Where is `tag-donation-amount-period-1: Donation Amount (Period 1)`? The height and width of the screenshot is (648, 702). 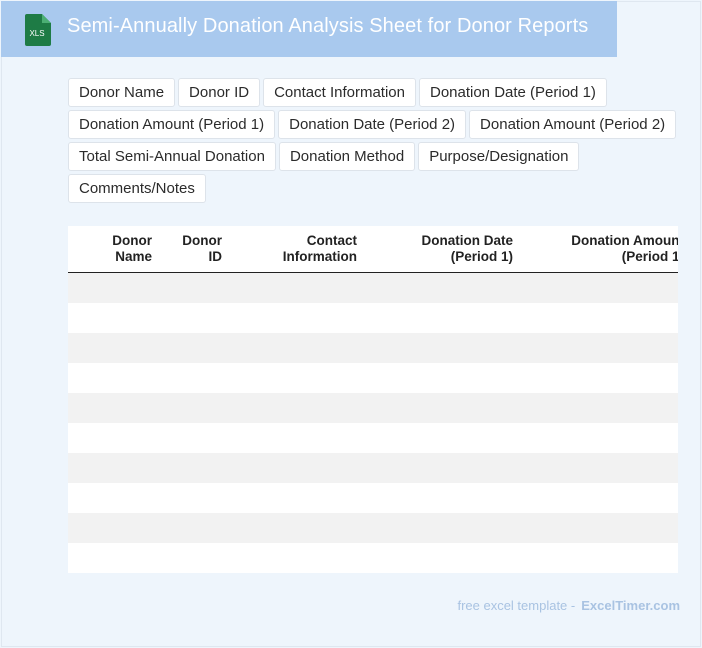 tag-donation-amount-period-1: Donation Amount (Period 1) is located at coordinates (172, 124).